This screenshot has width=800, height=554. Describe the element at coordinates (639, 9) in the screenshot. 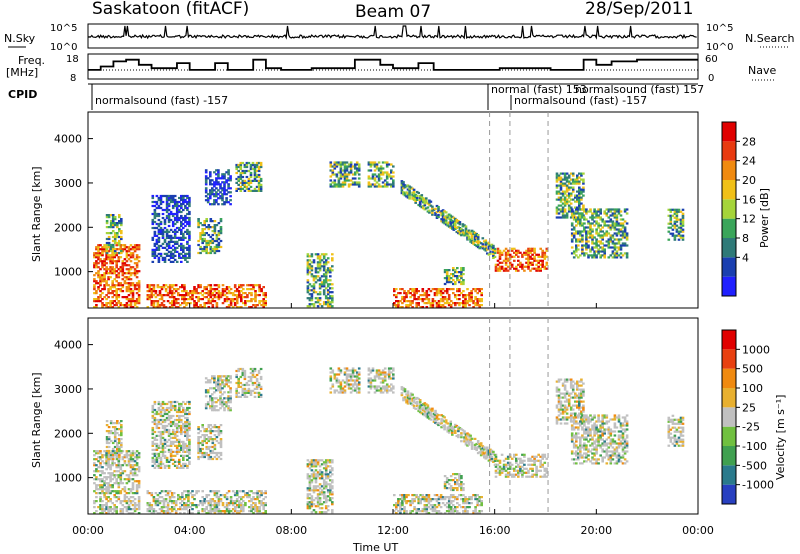

I see `date-label: 28/Sep/2011` at that location.